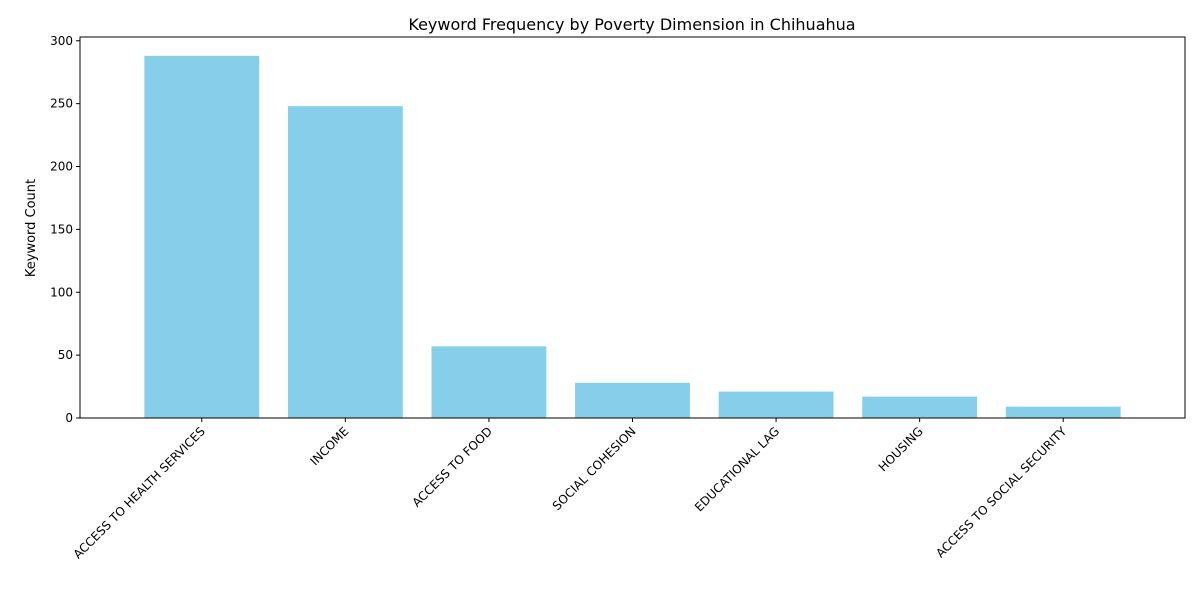 This screenshot has width=1200, height=600. Describe the element at coordinates (61, 229) in the screenshot. I see `y-tick-label: 150` at that location.